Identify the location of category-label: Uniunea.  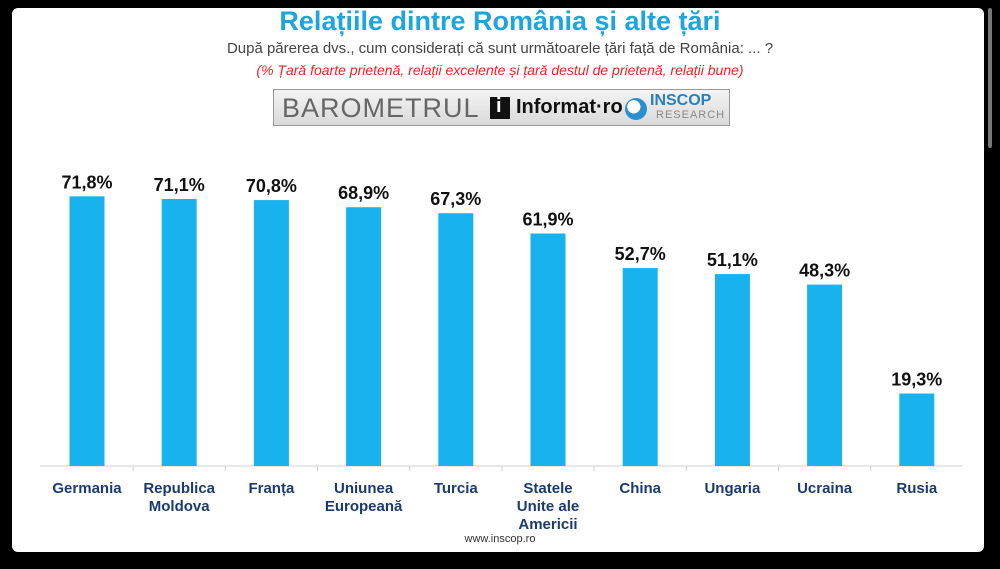
(364, 488).